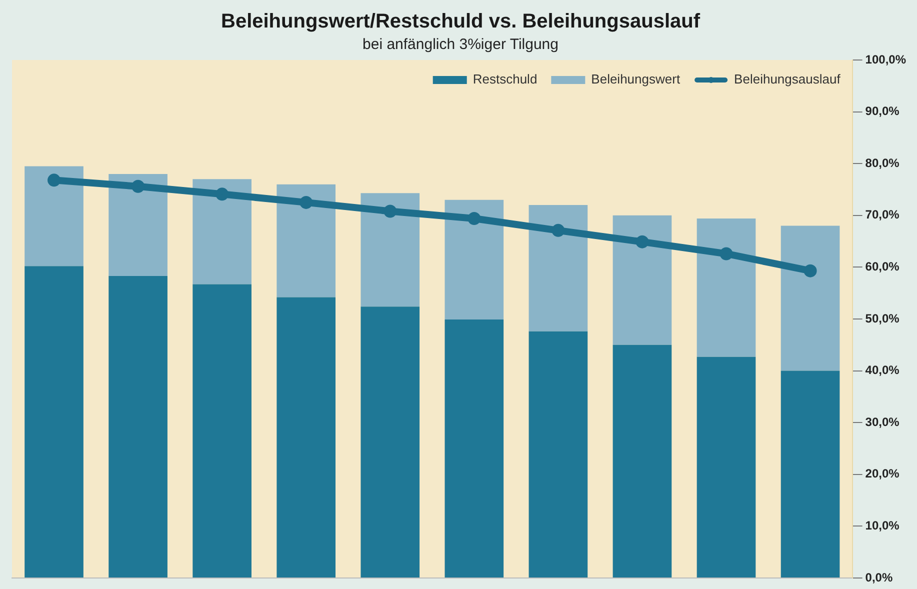 Image resolution: width=917 pixels, height=589 pixels. I want to click on y-tick-label: 20,0%, so click(882, 473).